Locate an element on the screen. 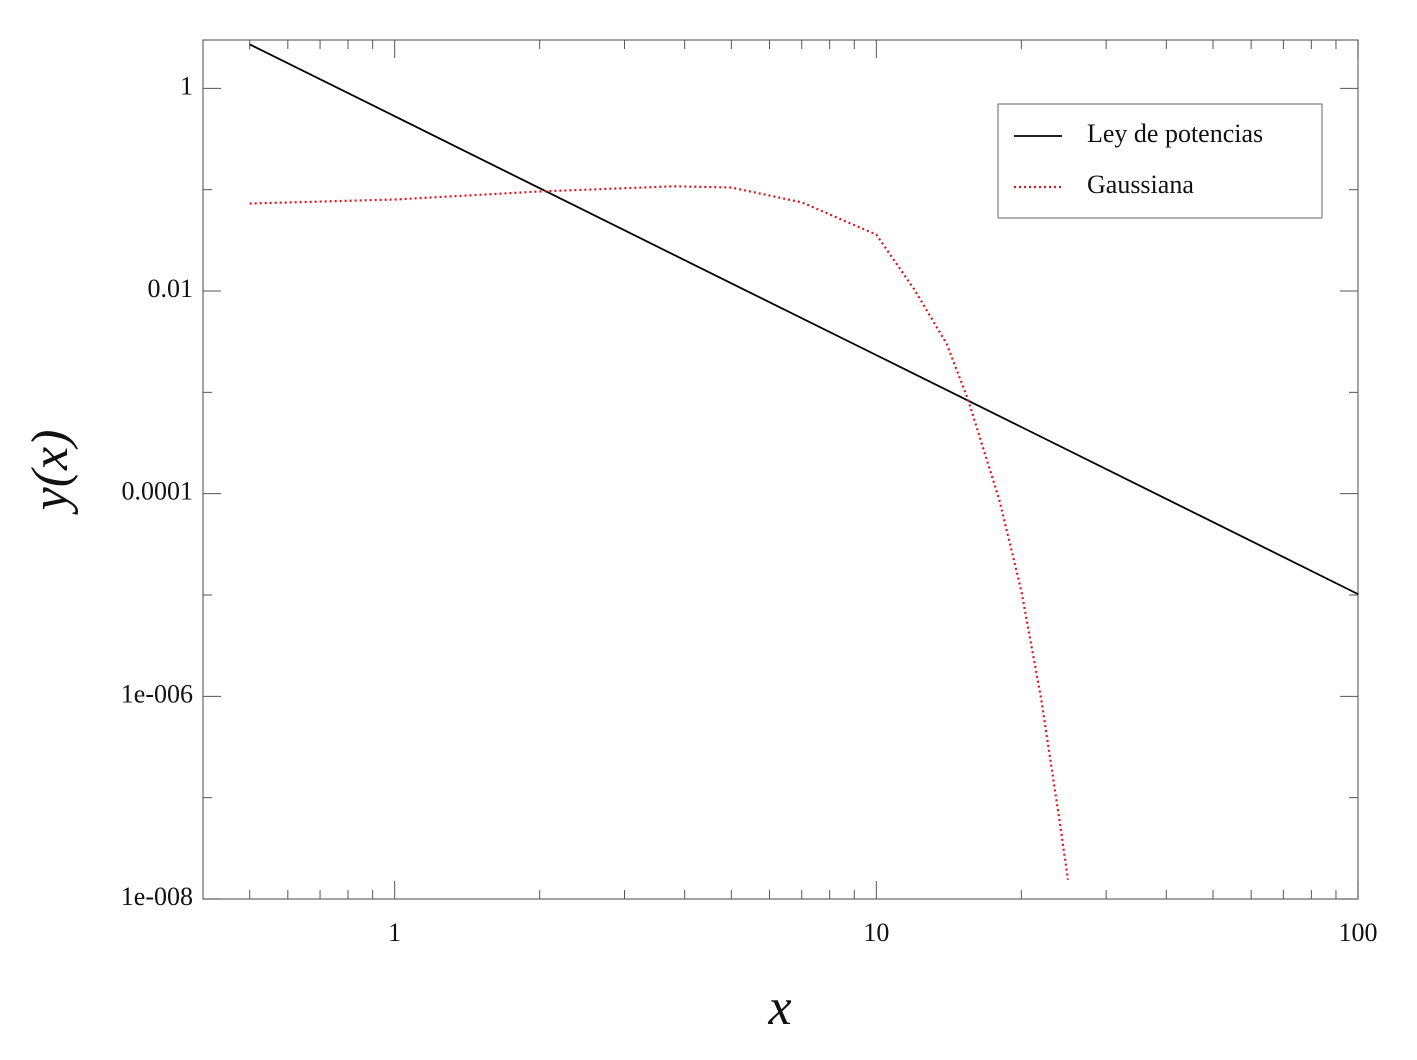  legend-box is located at coordinates (1160, 161).